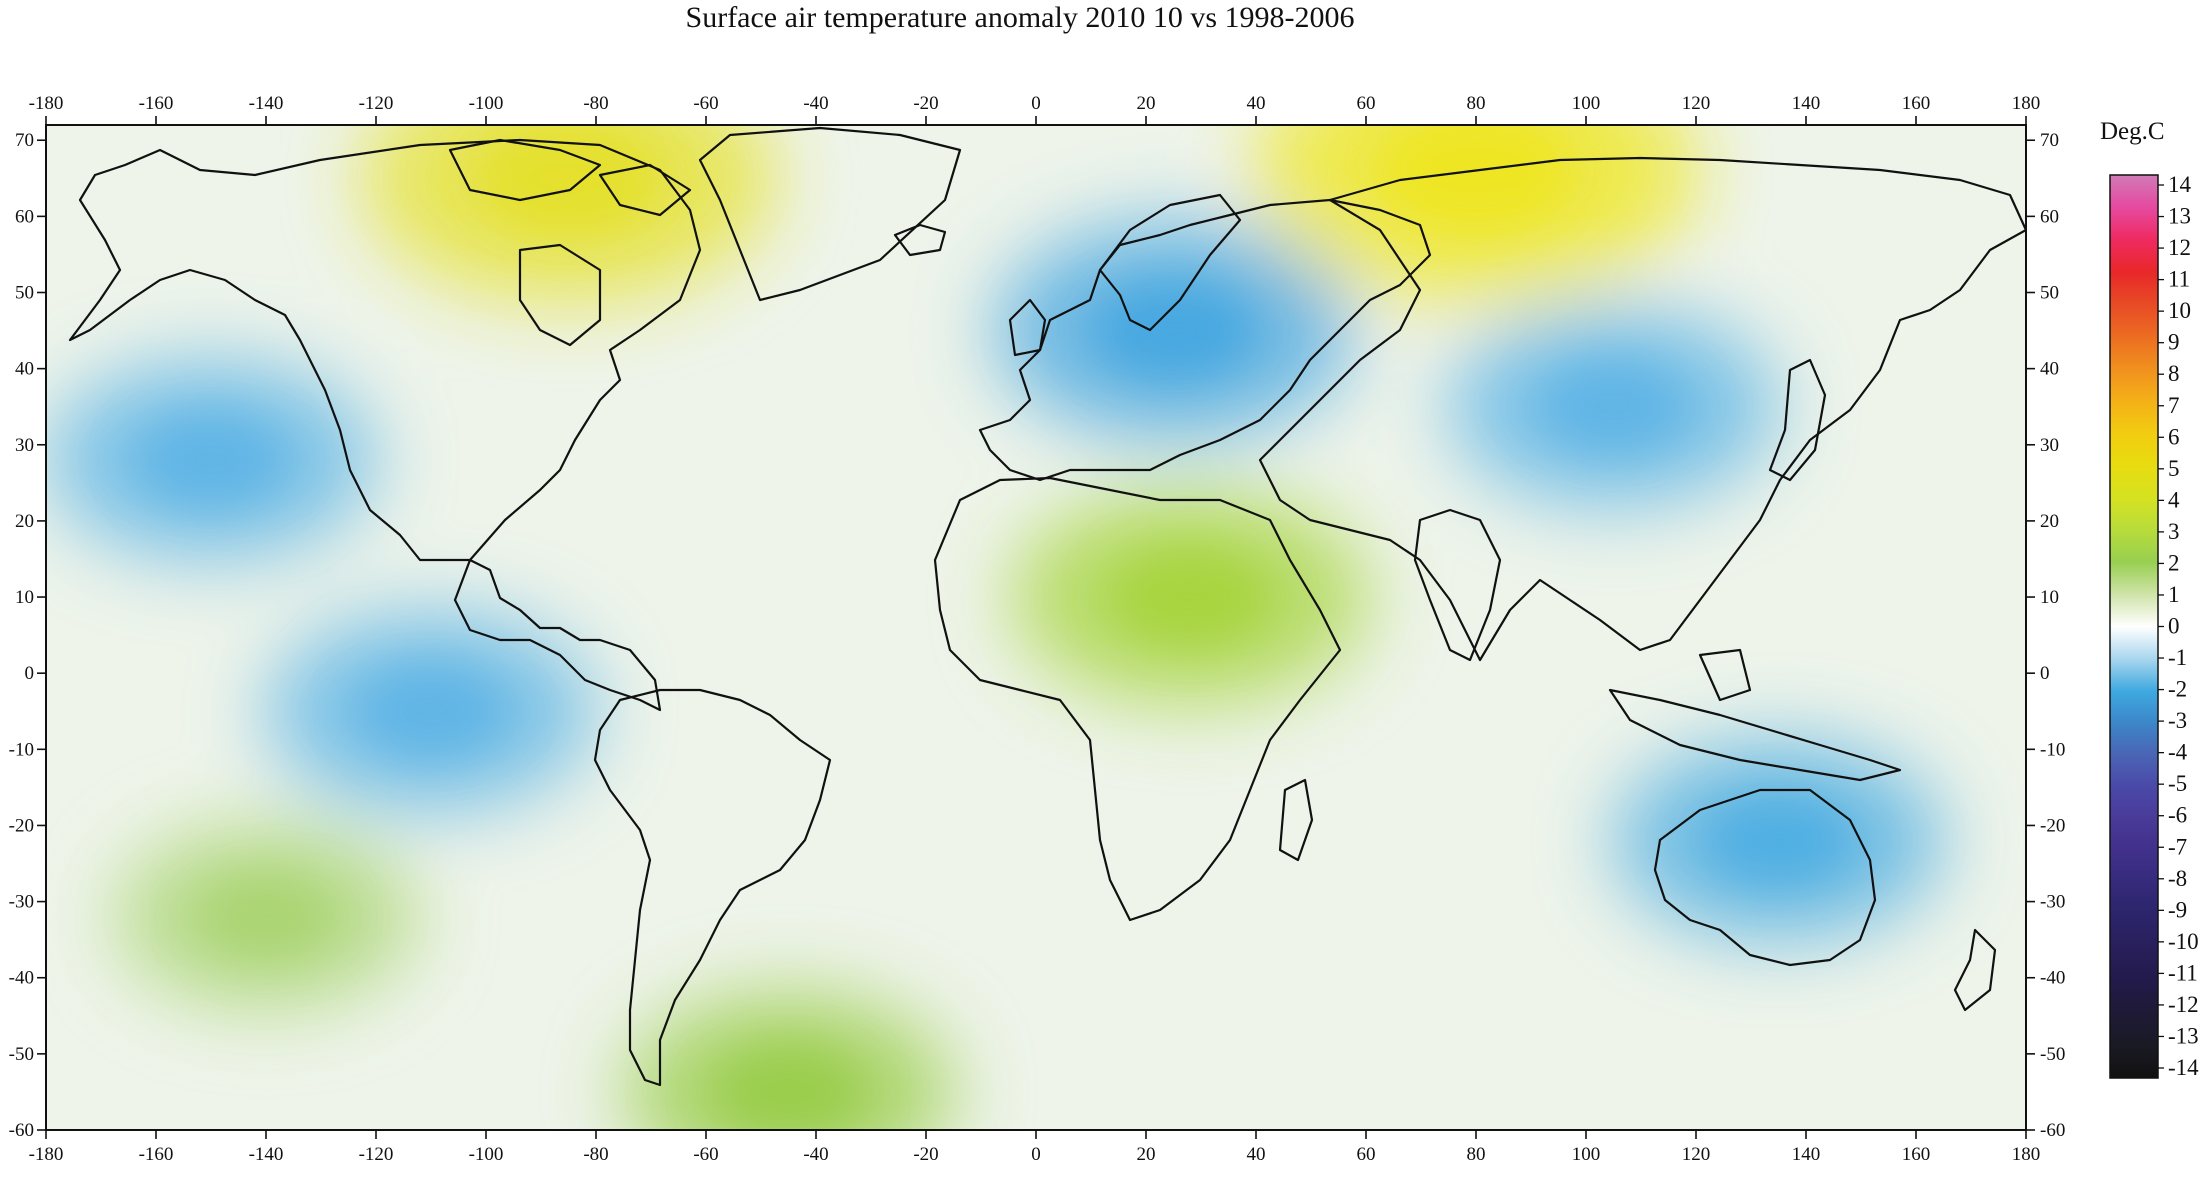  What do you see at coordinates (2174, 436) in the screenshot?
I see `colorbar-label: 6` at bounding box center [2174, 436].